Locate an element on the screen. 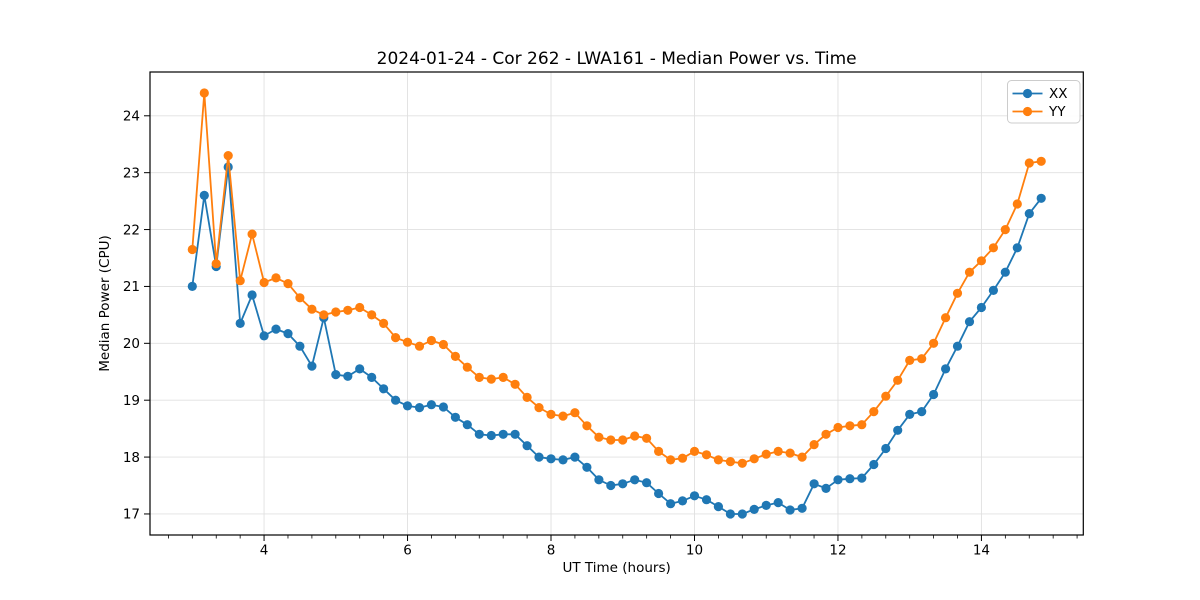 The image size is (1200, 600). x-axis-label: UT Time (hours) is located at coordinates (617, 568).